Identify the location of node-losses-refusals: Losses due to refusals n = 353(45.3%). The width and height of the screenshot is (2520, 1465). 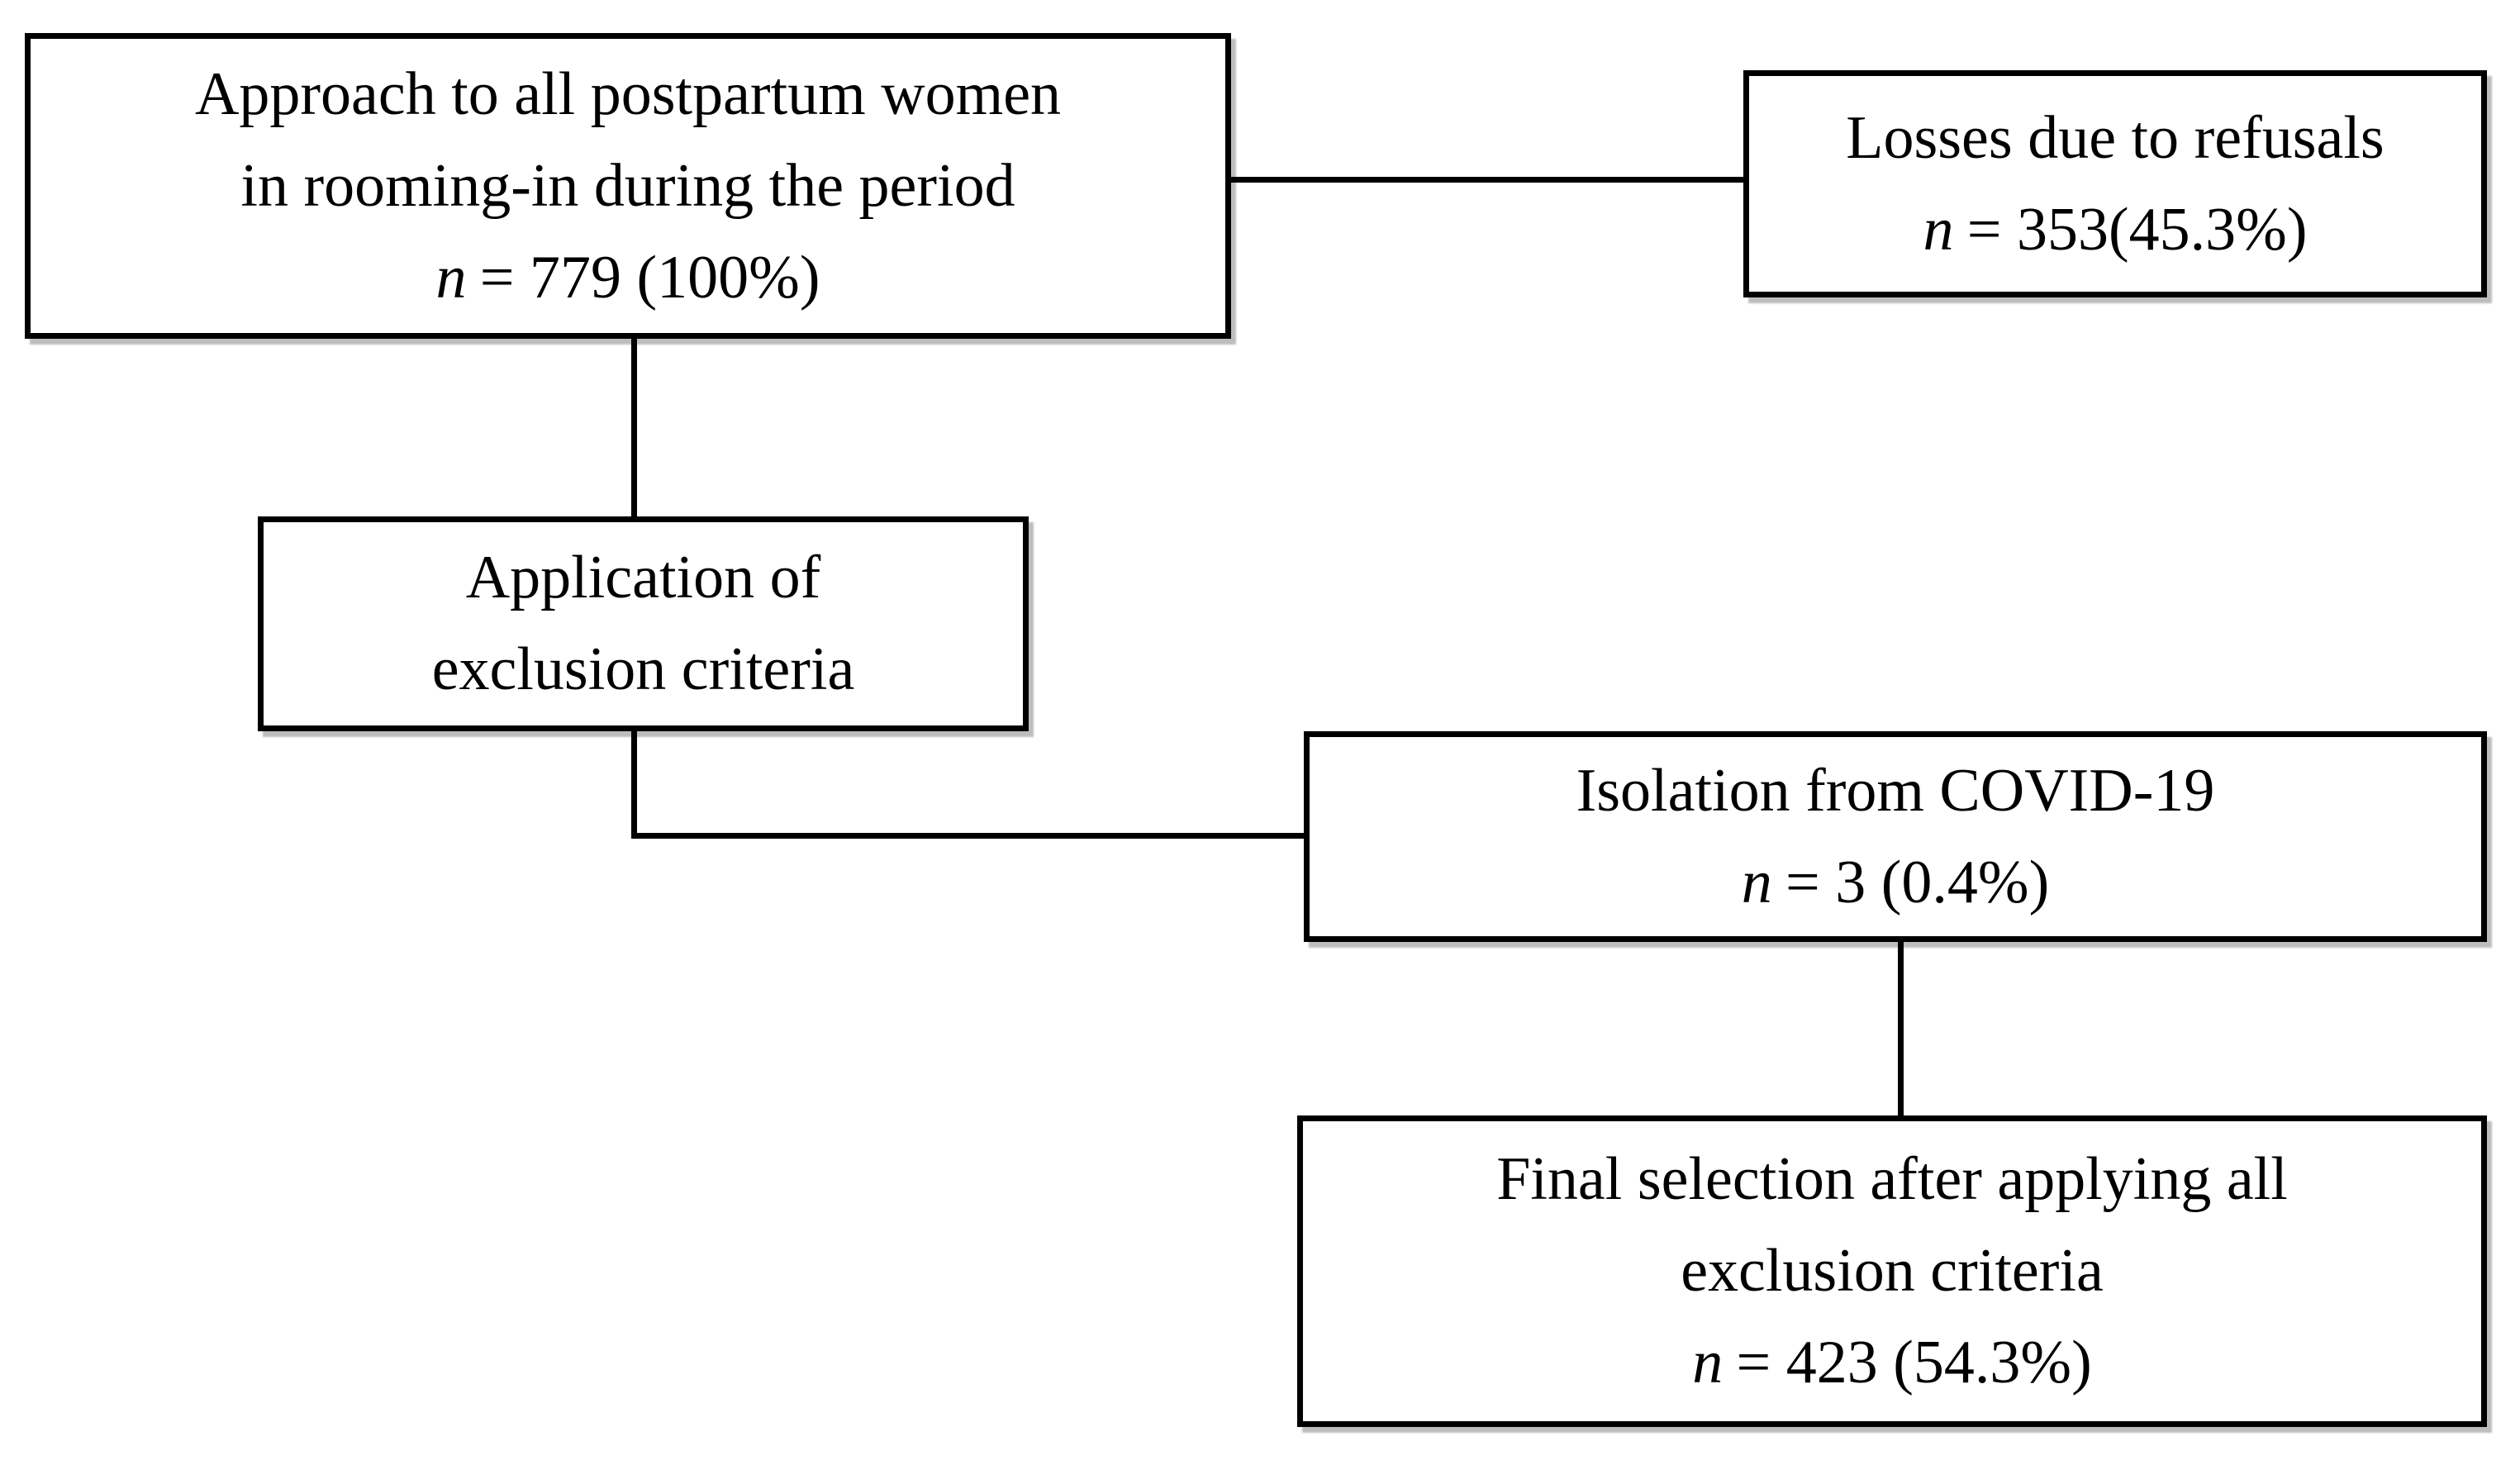
(2115, 183).